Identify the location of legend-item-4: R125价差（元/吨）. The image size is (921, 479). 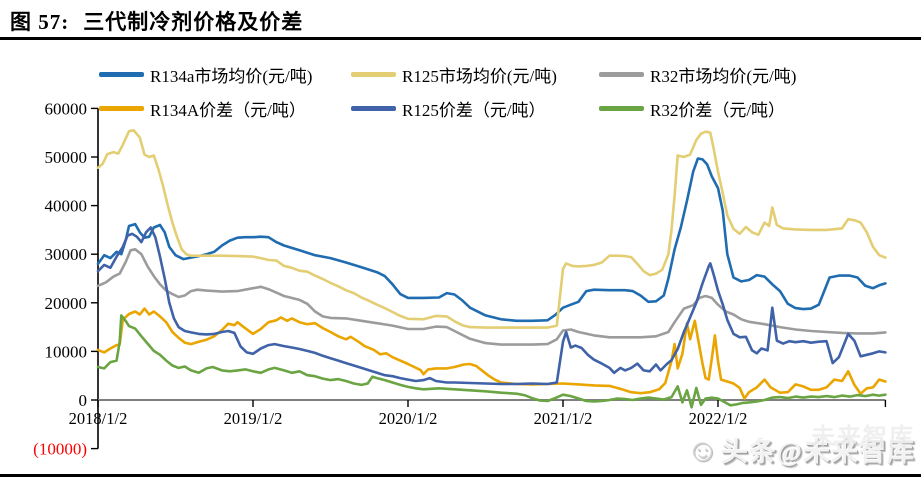
(475, 108).